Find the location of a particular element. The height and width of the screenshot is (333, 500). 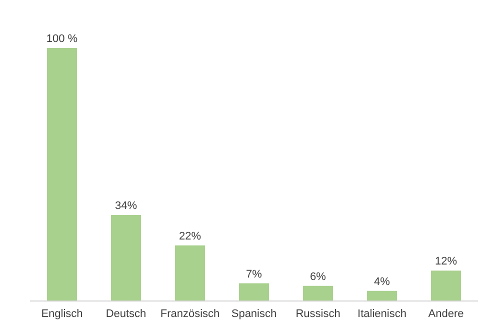

x-tick-label: Deutsch is located at coordinates (126, 314).